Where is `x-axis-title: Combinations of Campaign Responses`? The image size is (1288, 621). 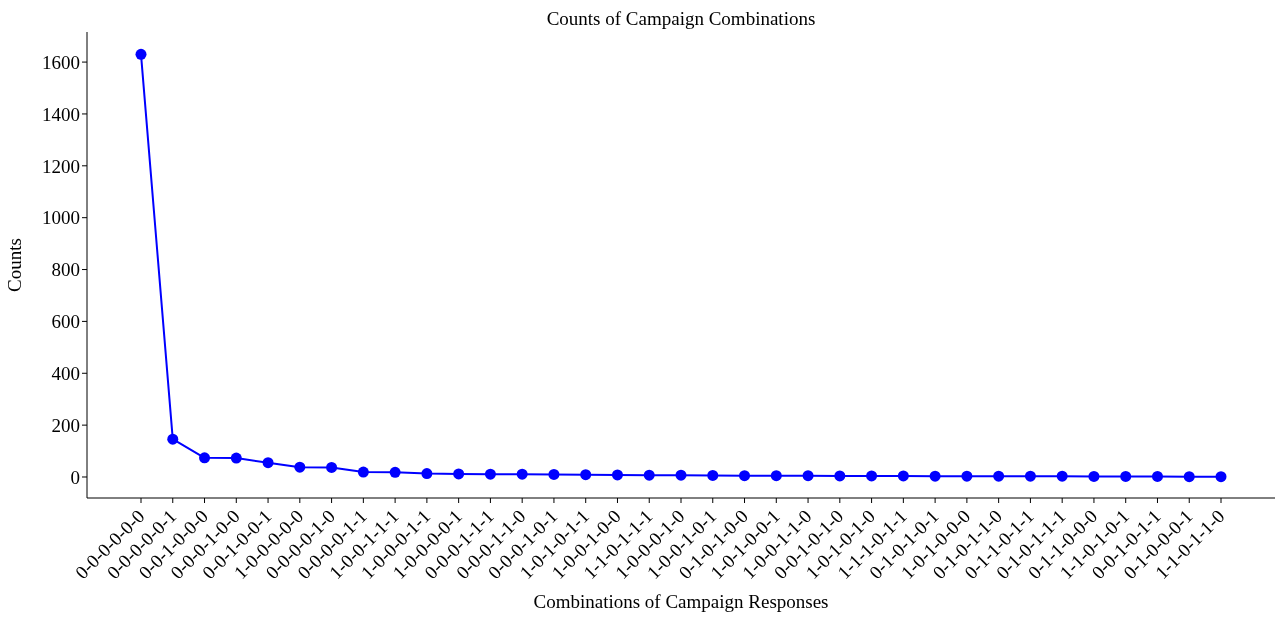 x-axis-title: Combinations of Campaign Responses is located at coordinates (681, 602).